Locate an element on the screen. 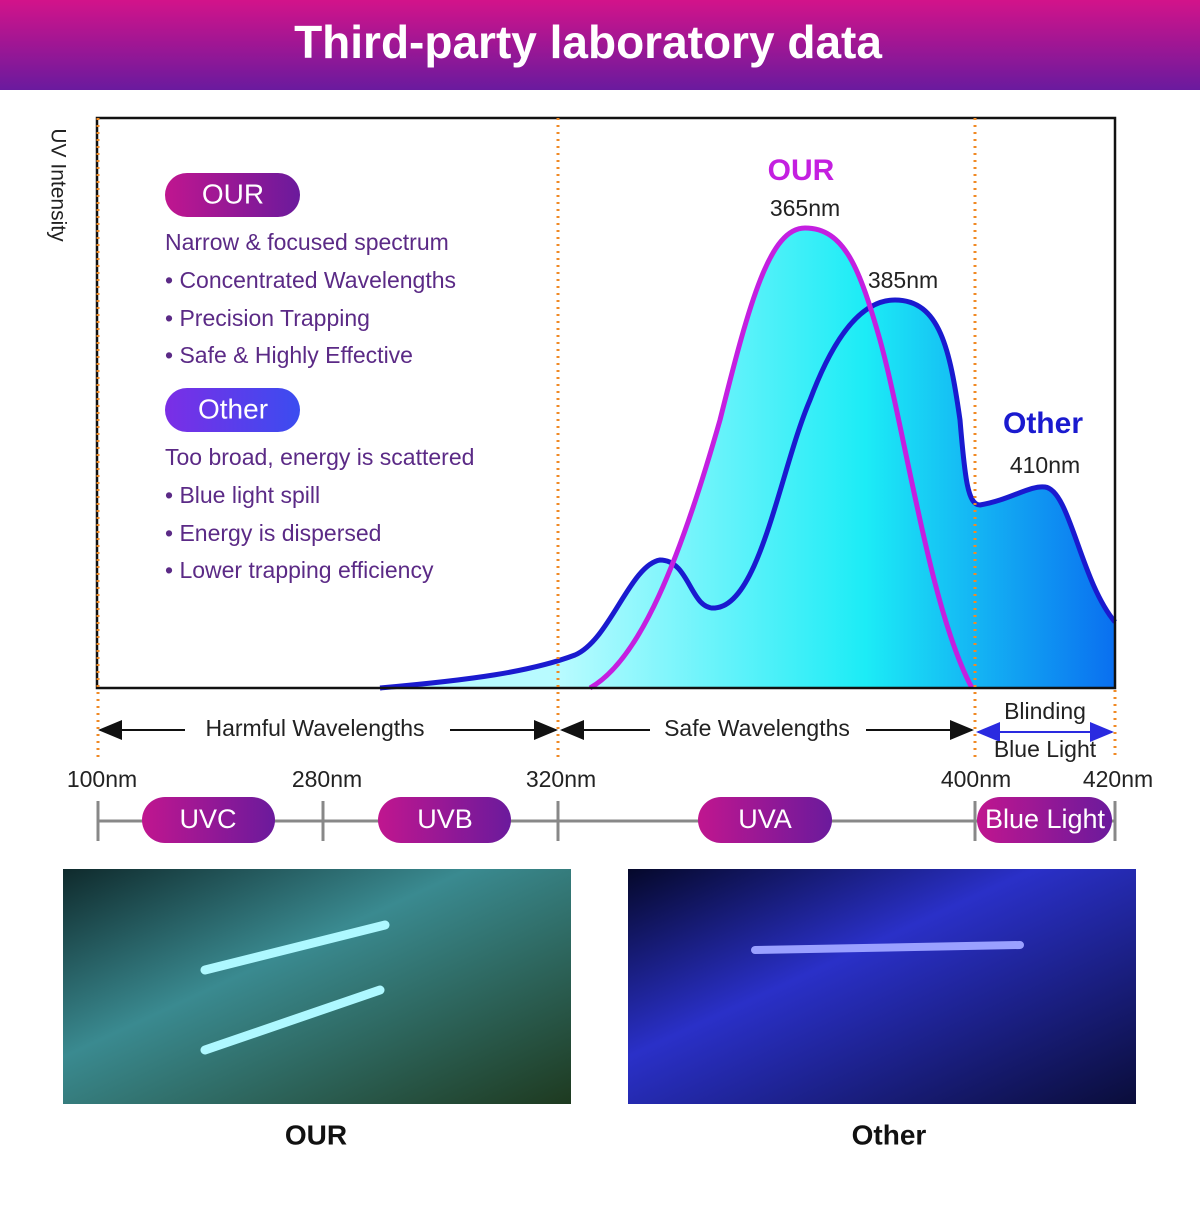 The height and width of the screenshot is (1205, 1200). legend-point: • Safe & Highly Effective is located at coordinates (289, 355).